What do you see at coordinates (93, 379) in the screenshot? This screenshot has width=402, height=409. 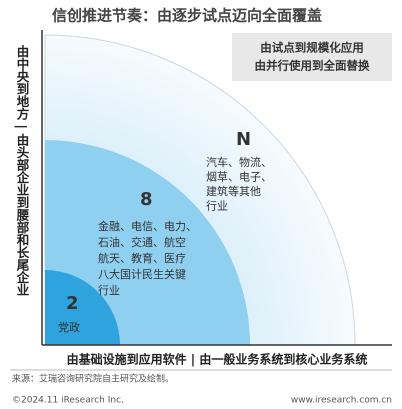 I see `source: 来源：艾瑞咨询研究院自主研究及绘制。` at bounding box center [93, 379].